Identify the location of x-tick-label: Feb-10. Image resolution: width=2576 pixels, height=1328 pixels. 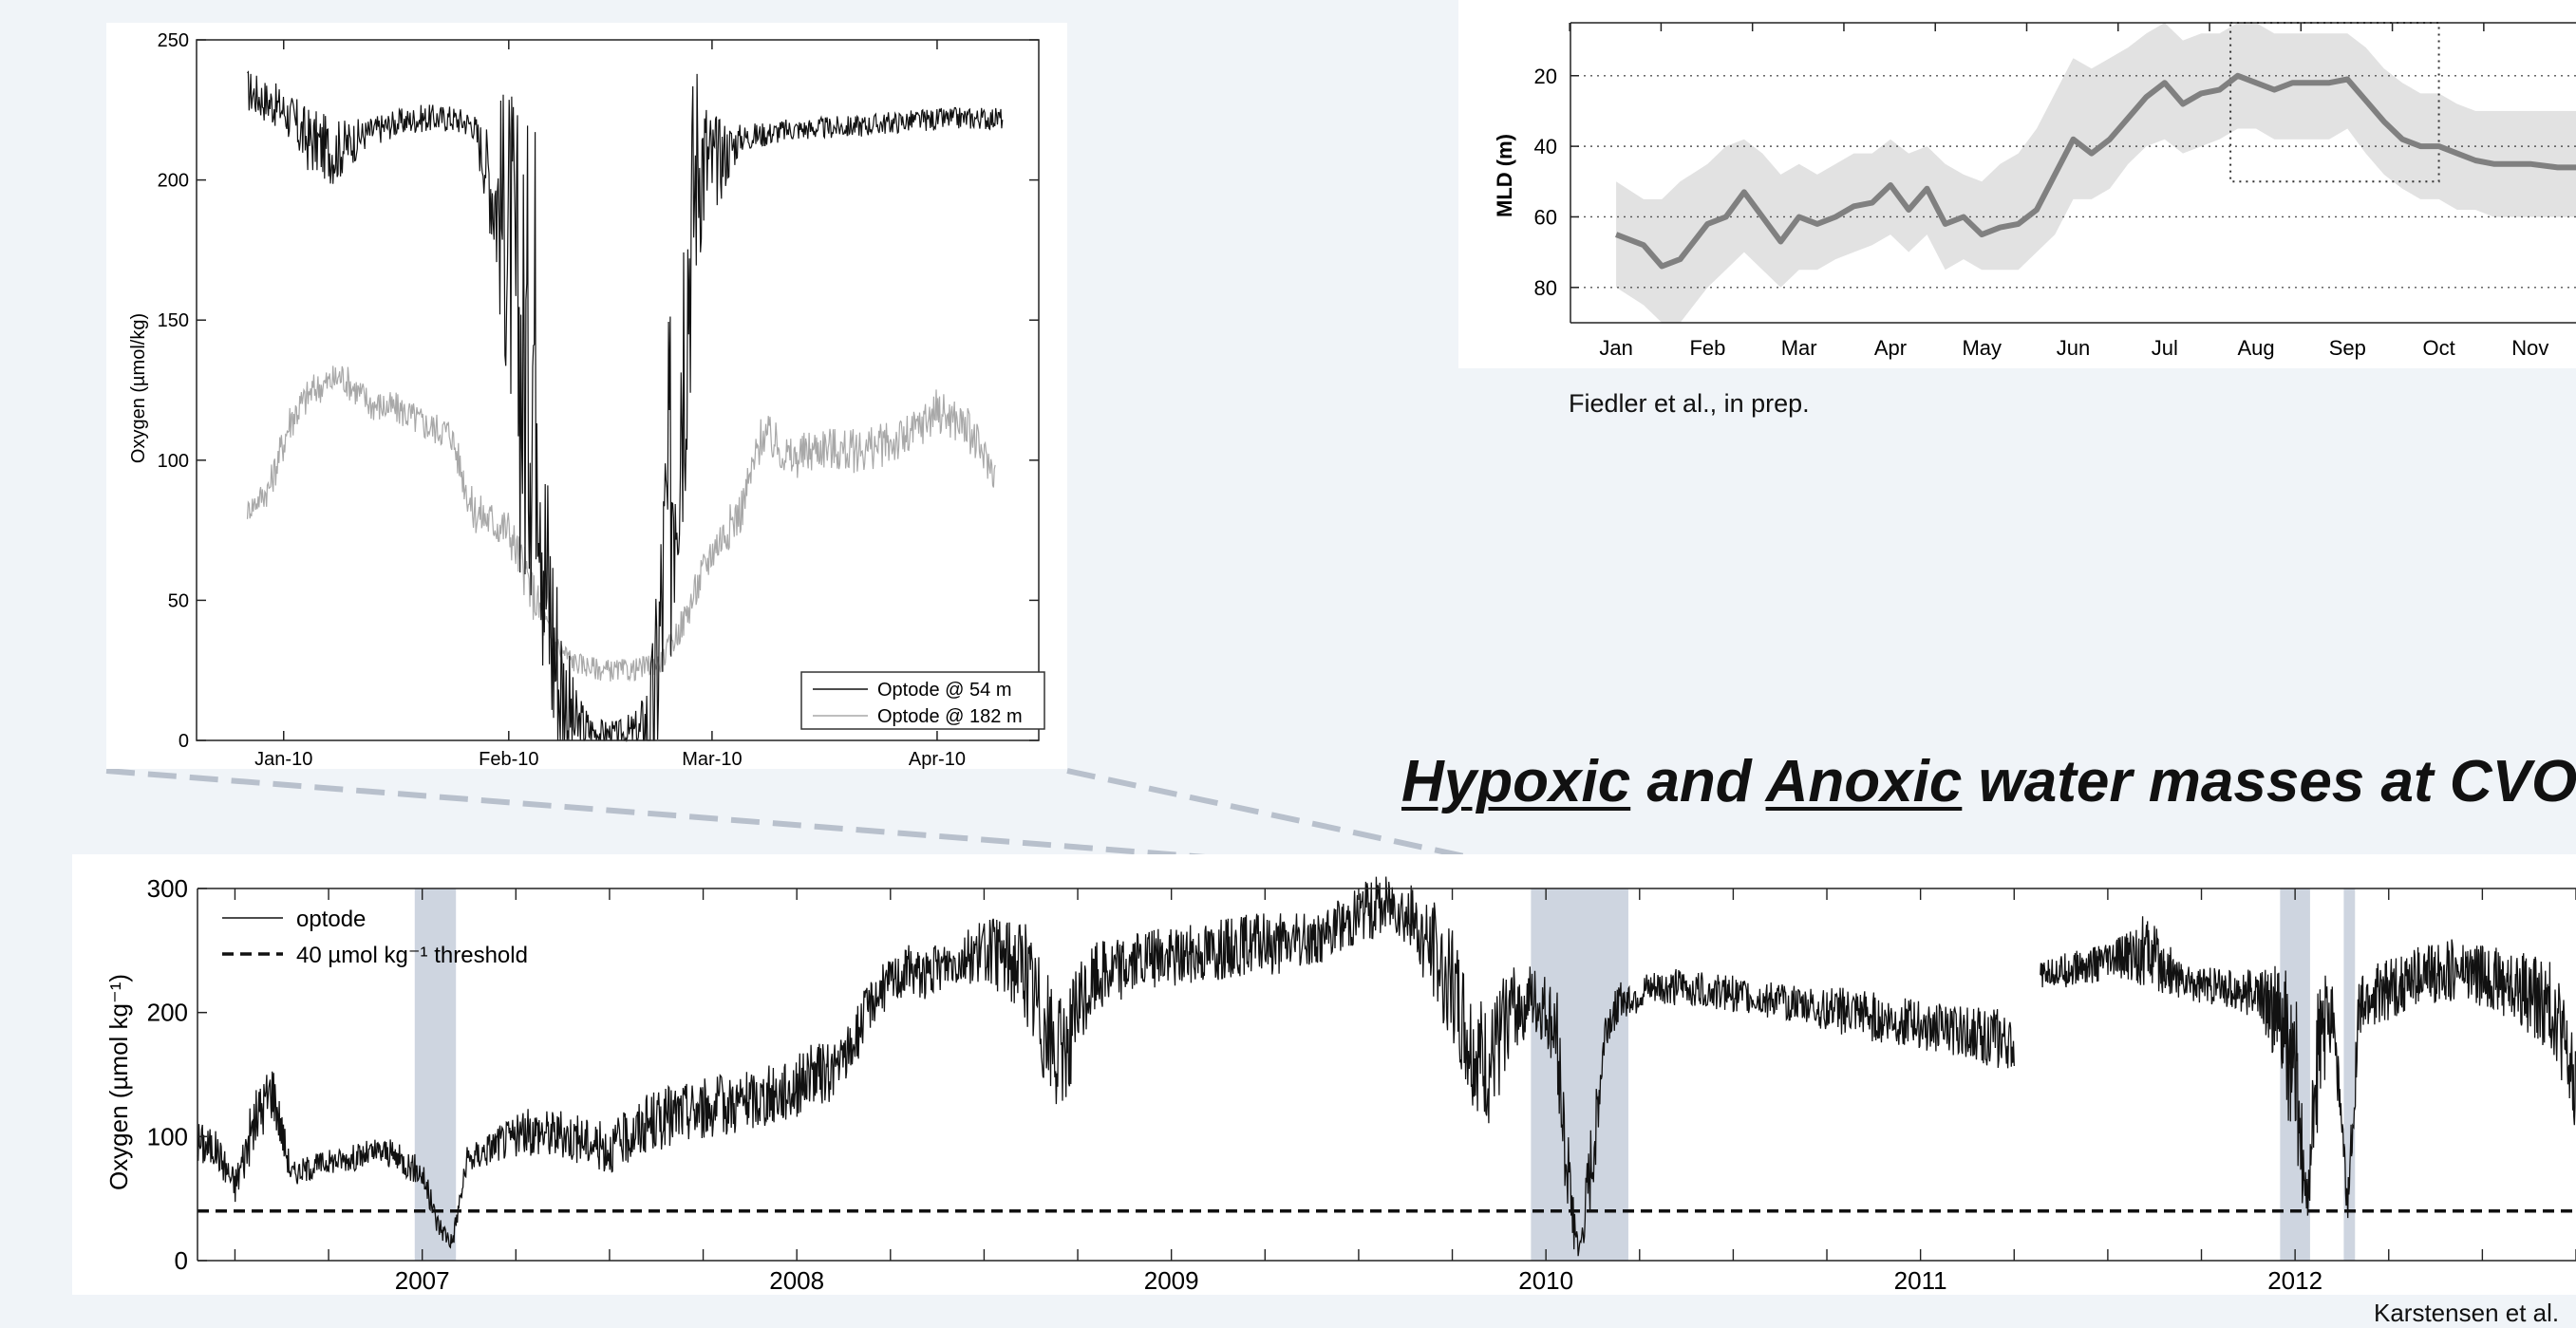
(508, 759).